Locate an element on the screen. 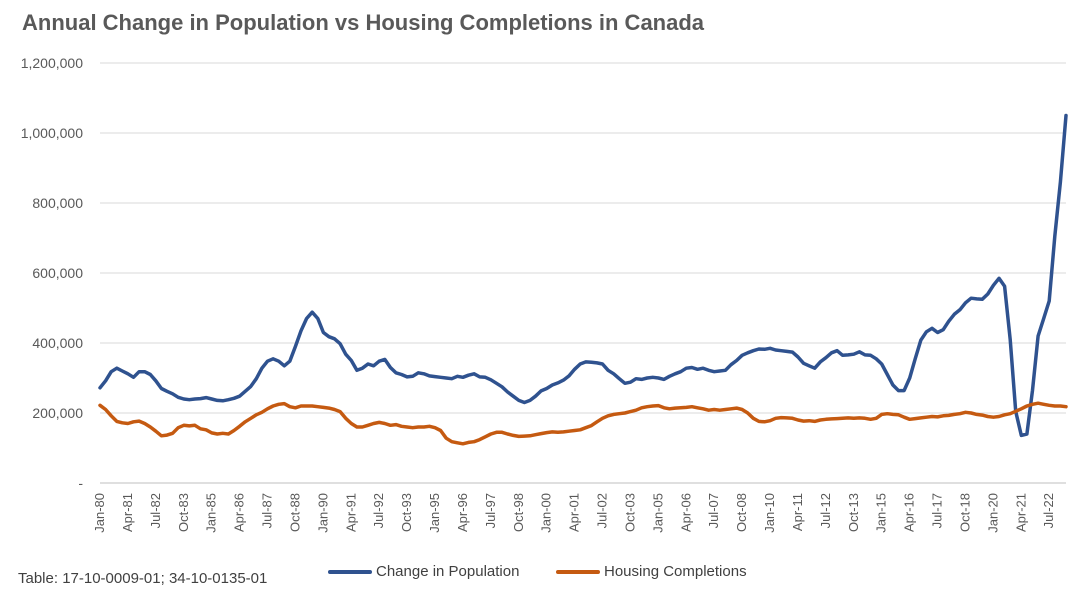  x-tick-label: Jan-10 is located at coordinates (769, 513).